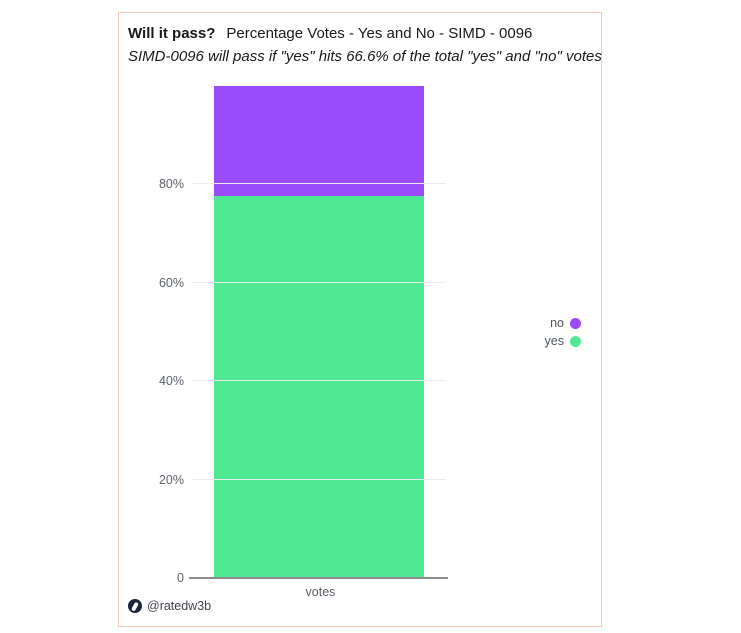 This screenshot has height=633, width=741. I want to click on legend-label-no: no, so click(557, 323).